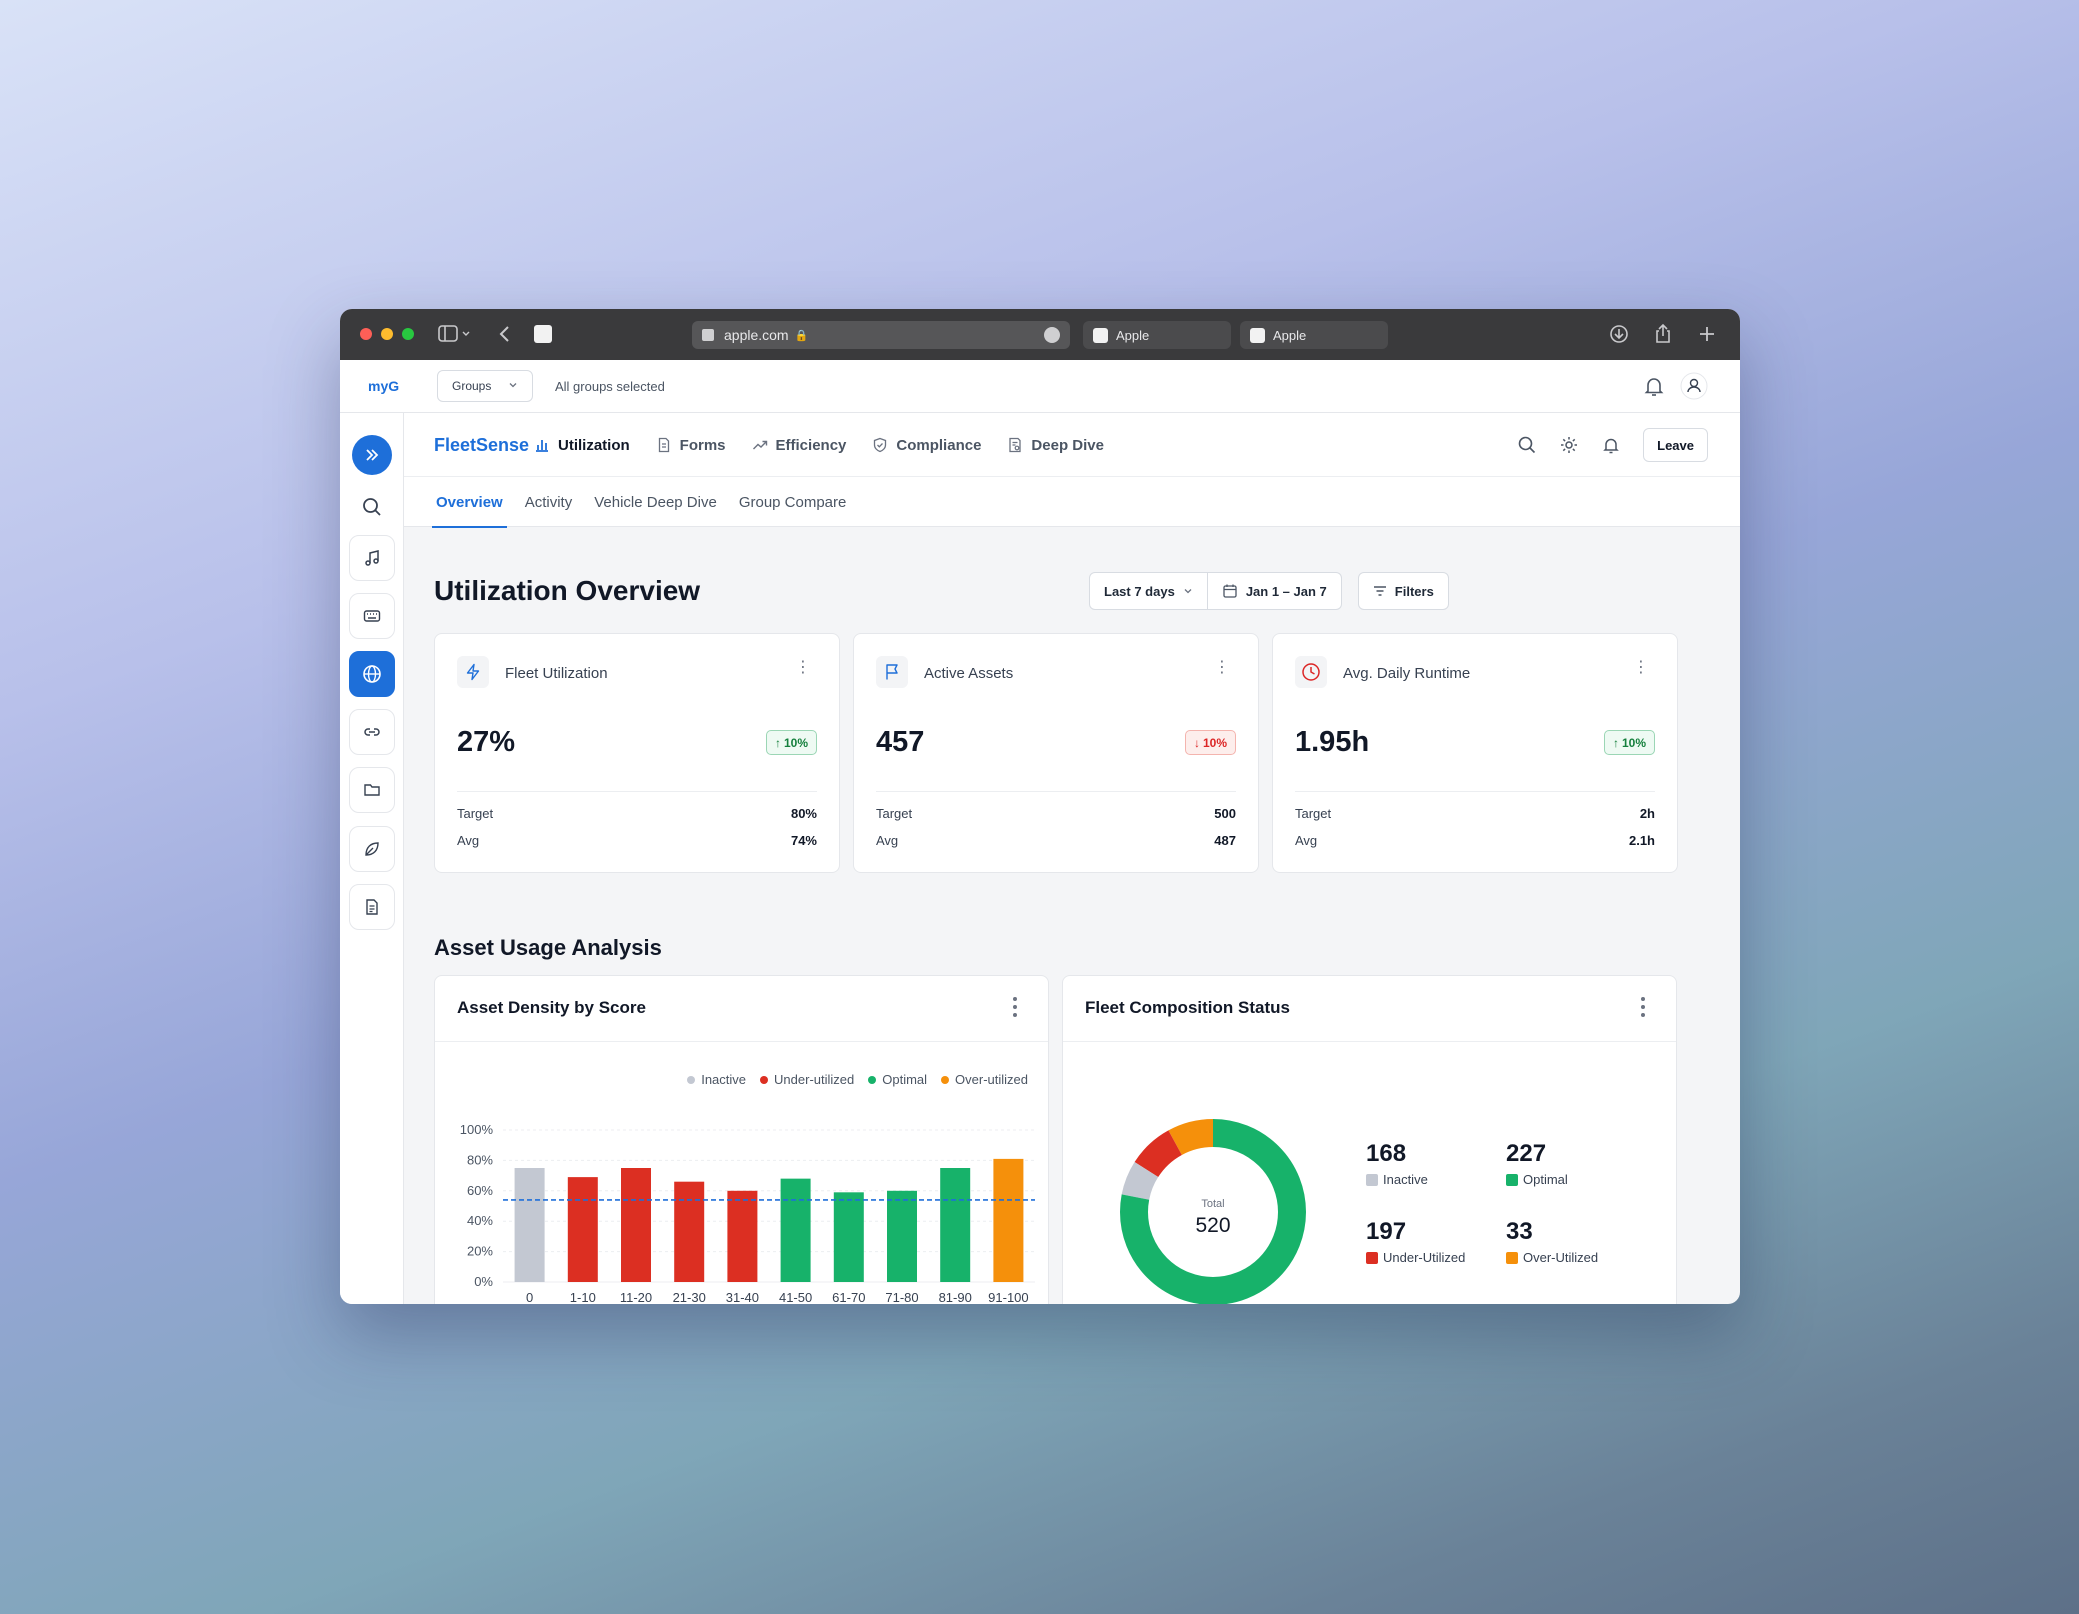 This screenshot has width=2079, height=1614. What do you see at coordinates (1067, 445) in the screenshot?
I see `nav-label: Deep Dive` at bounding box center [1067, 445].